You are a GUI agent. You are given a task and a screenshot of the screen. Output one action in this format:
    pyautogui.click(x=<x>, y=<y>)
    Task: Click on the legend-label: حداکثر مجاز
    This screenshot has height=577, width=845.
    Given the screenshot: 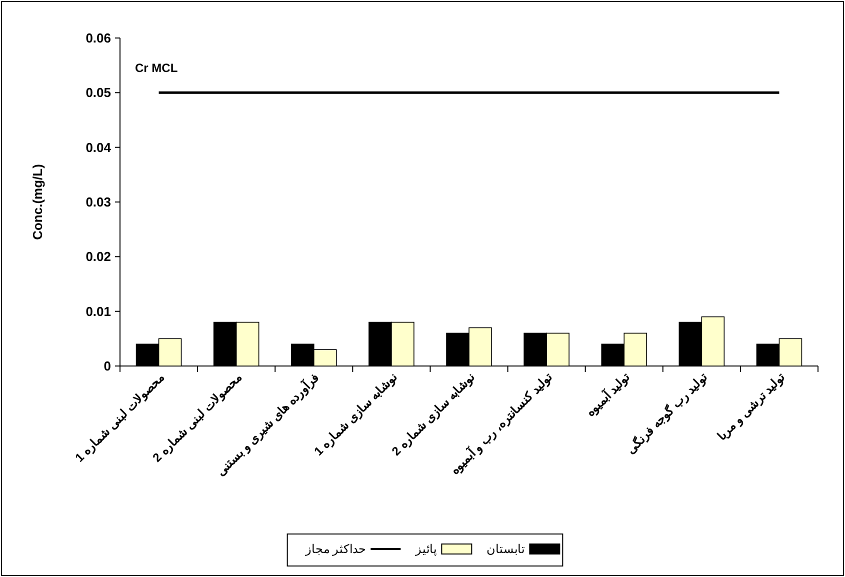 What is the action you would take?
    pyautogui.click(x=335, y=549)
    